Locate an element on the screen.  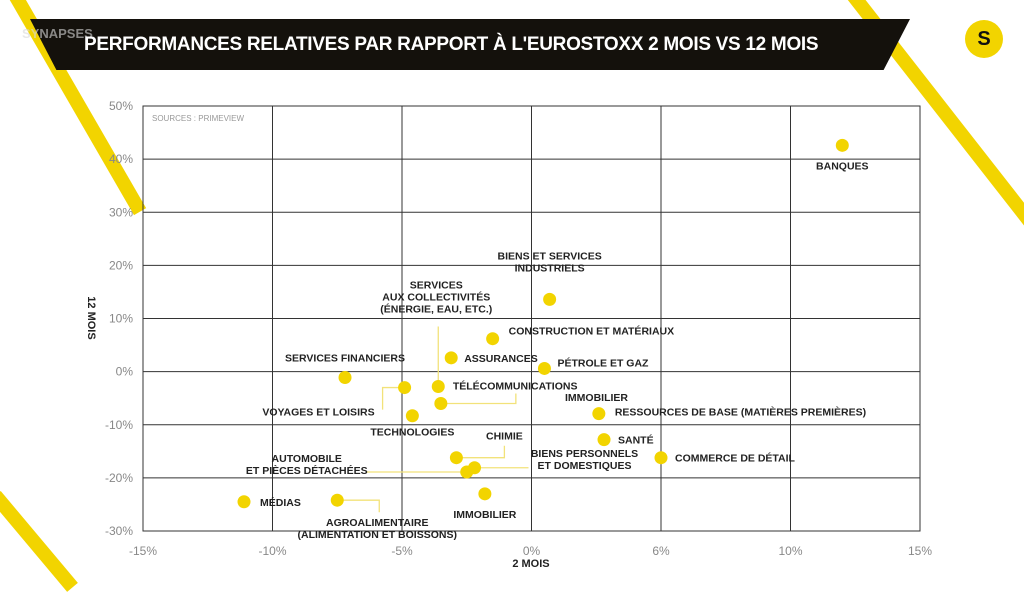
y-tick-label: 30% is located at coordinates (121, 212).